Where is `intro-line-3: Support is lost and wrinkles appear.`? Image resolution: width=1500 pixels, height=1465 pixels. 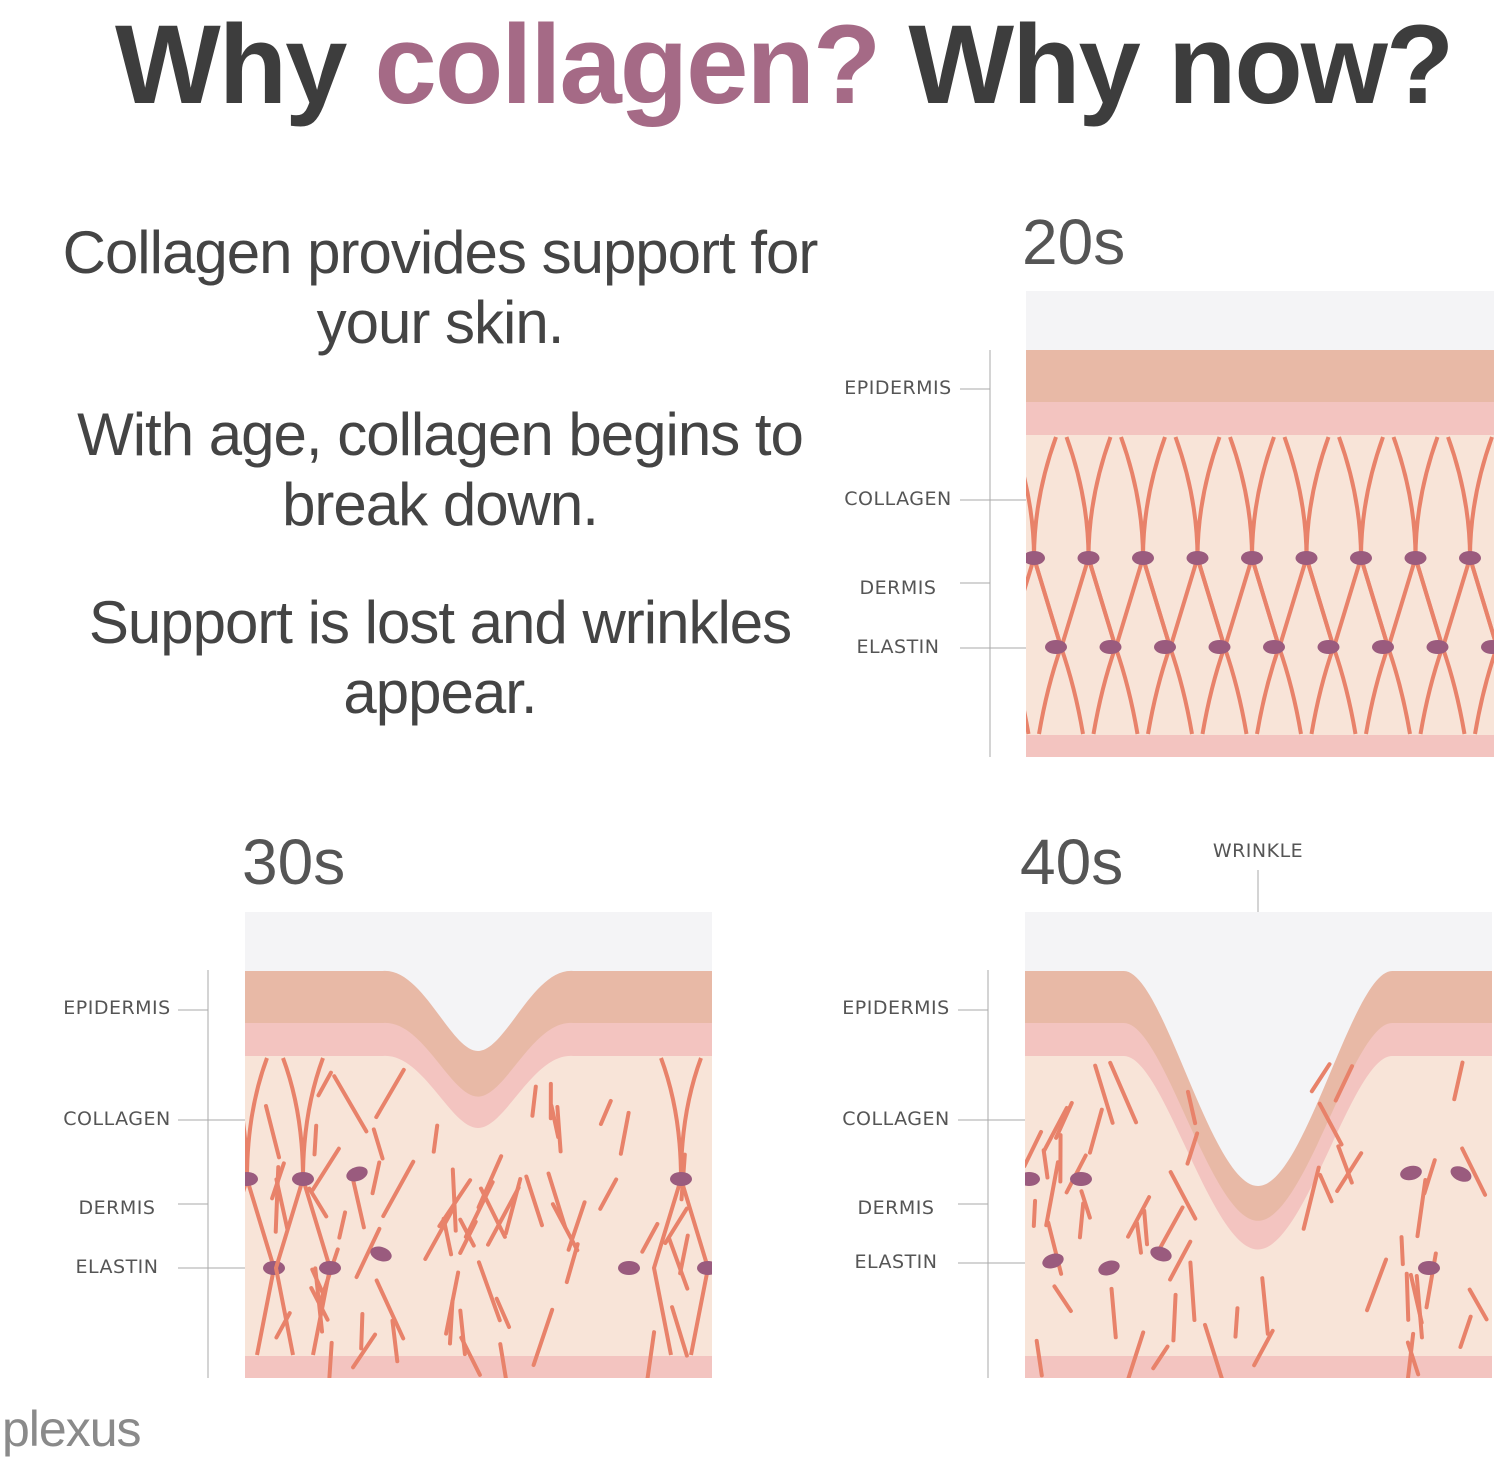
intro-line-3: Support is lost and wrinkles appear. is located at coordinates (440, 657).